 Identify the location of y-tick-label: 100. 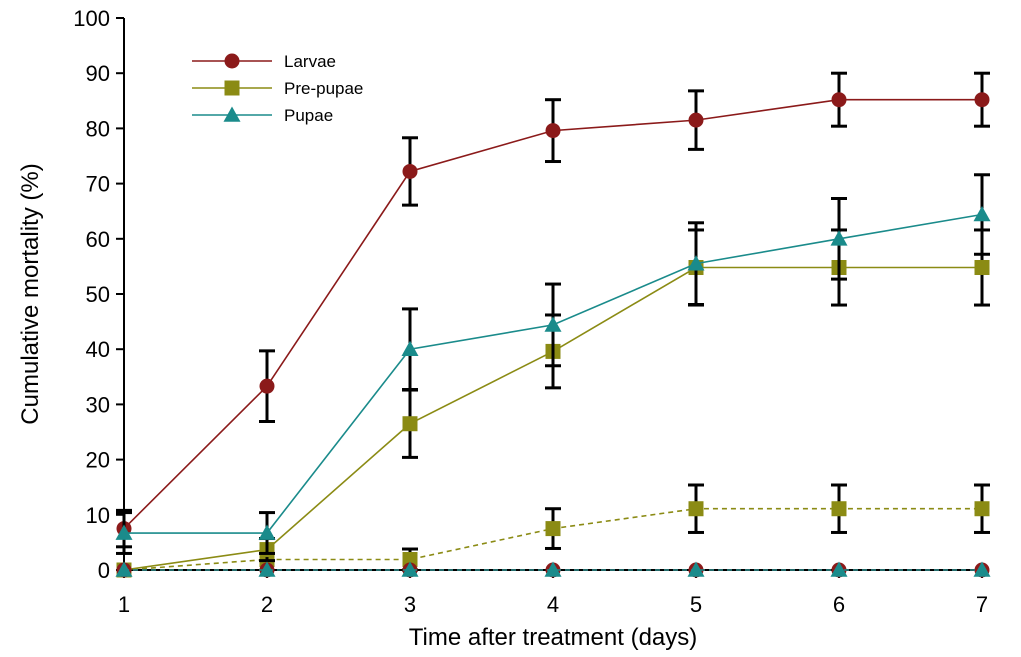
(91, 18).